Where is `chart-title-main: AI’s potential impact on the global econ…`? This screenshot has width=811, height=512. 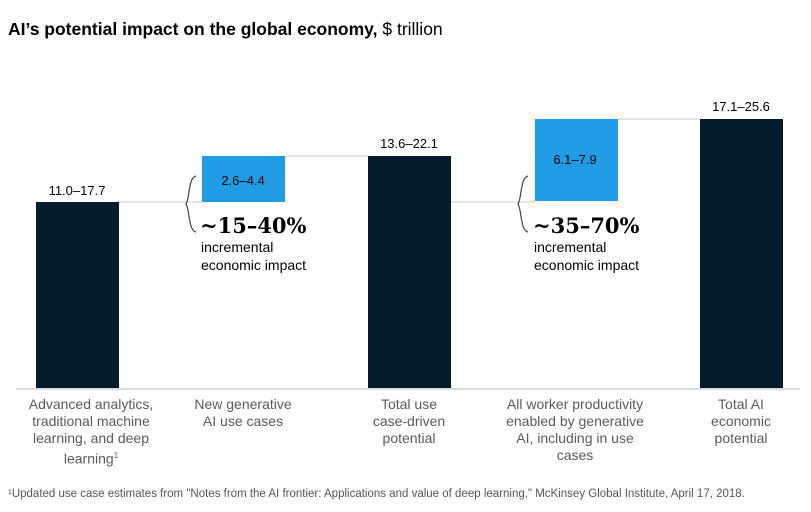 chart-title-main: AI’s potential impact on the global econ… is located at coordinates (193, 29).